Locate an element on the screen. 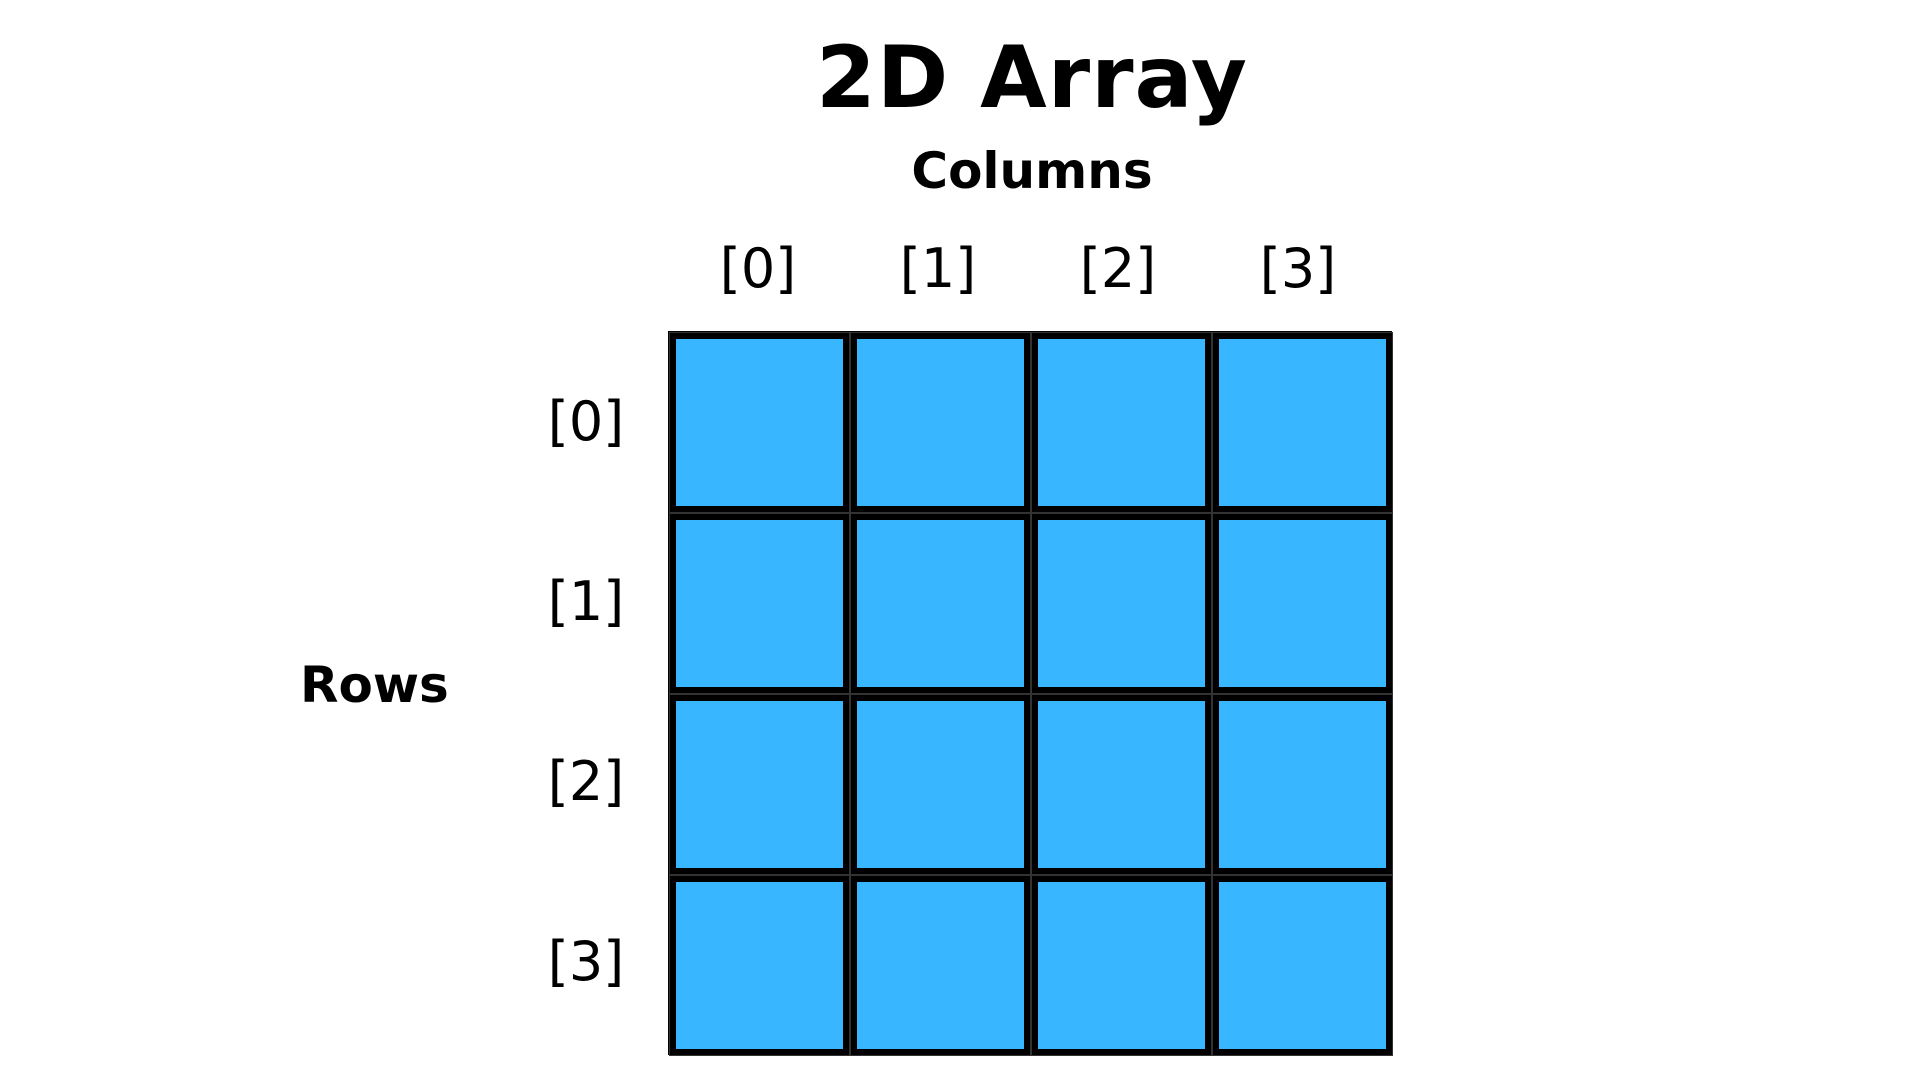 The width and height of the screenshot is (1920, 1080). row-index-label: [0] is located at coordinates (586, 421).